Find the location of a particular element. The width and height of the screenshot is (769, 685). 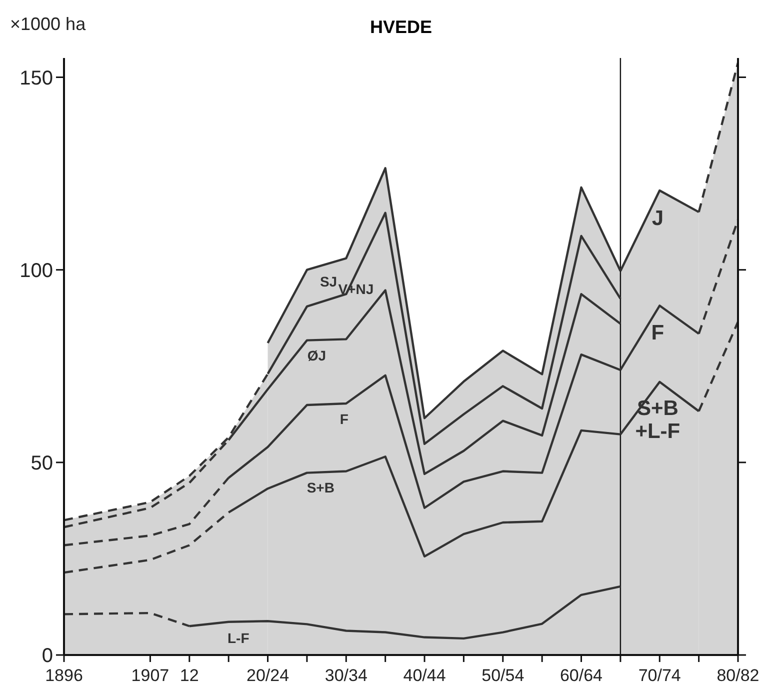

y-tick-label: 50 is located at coordinates (41, 463).